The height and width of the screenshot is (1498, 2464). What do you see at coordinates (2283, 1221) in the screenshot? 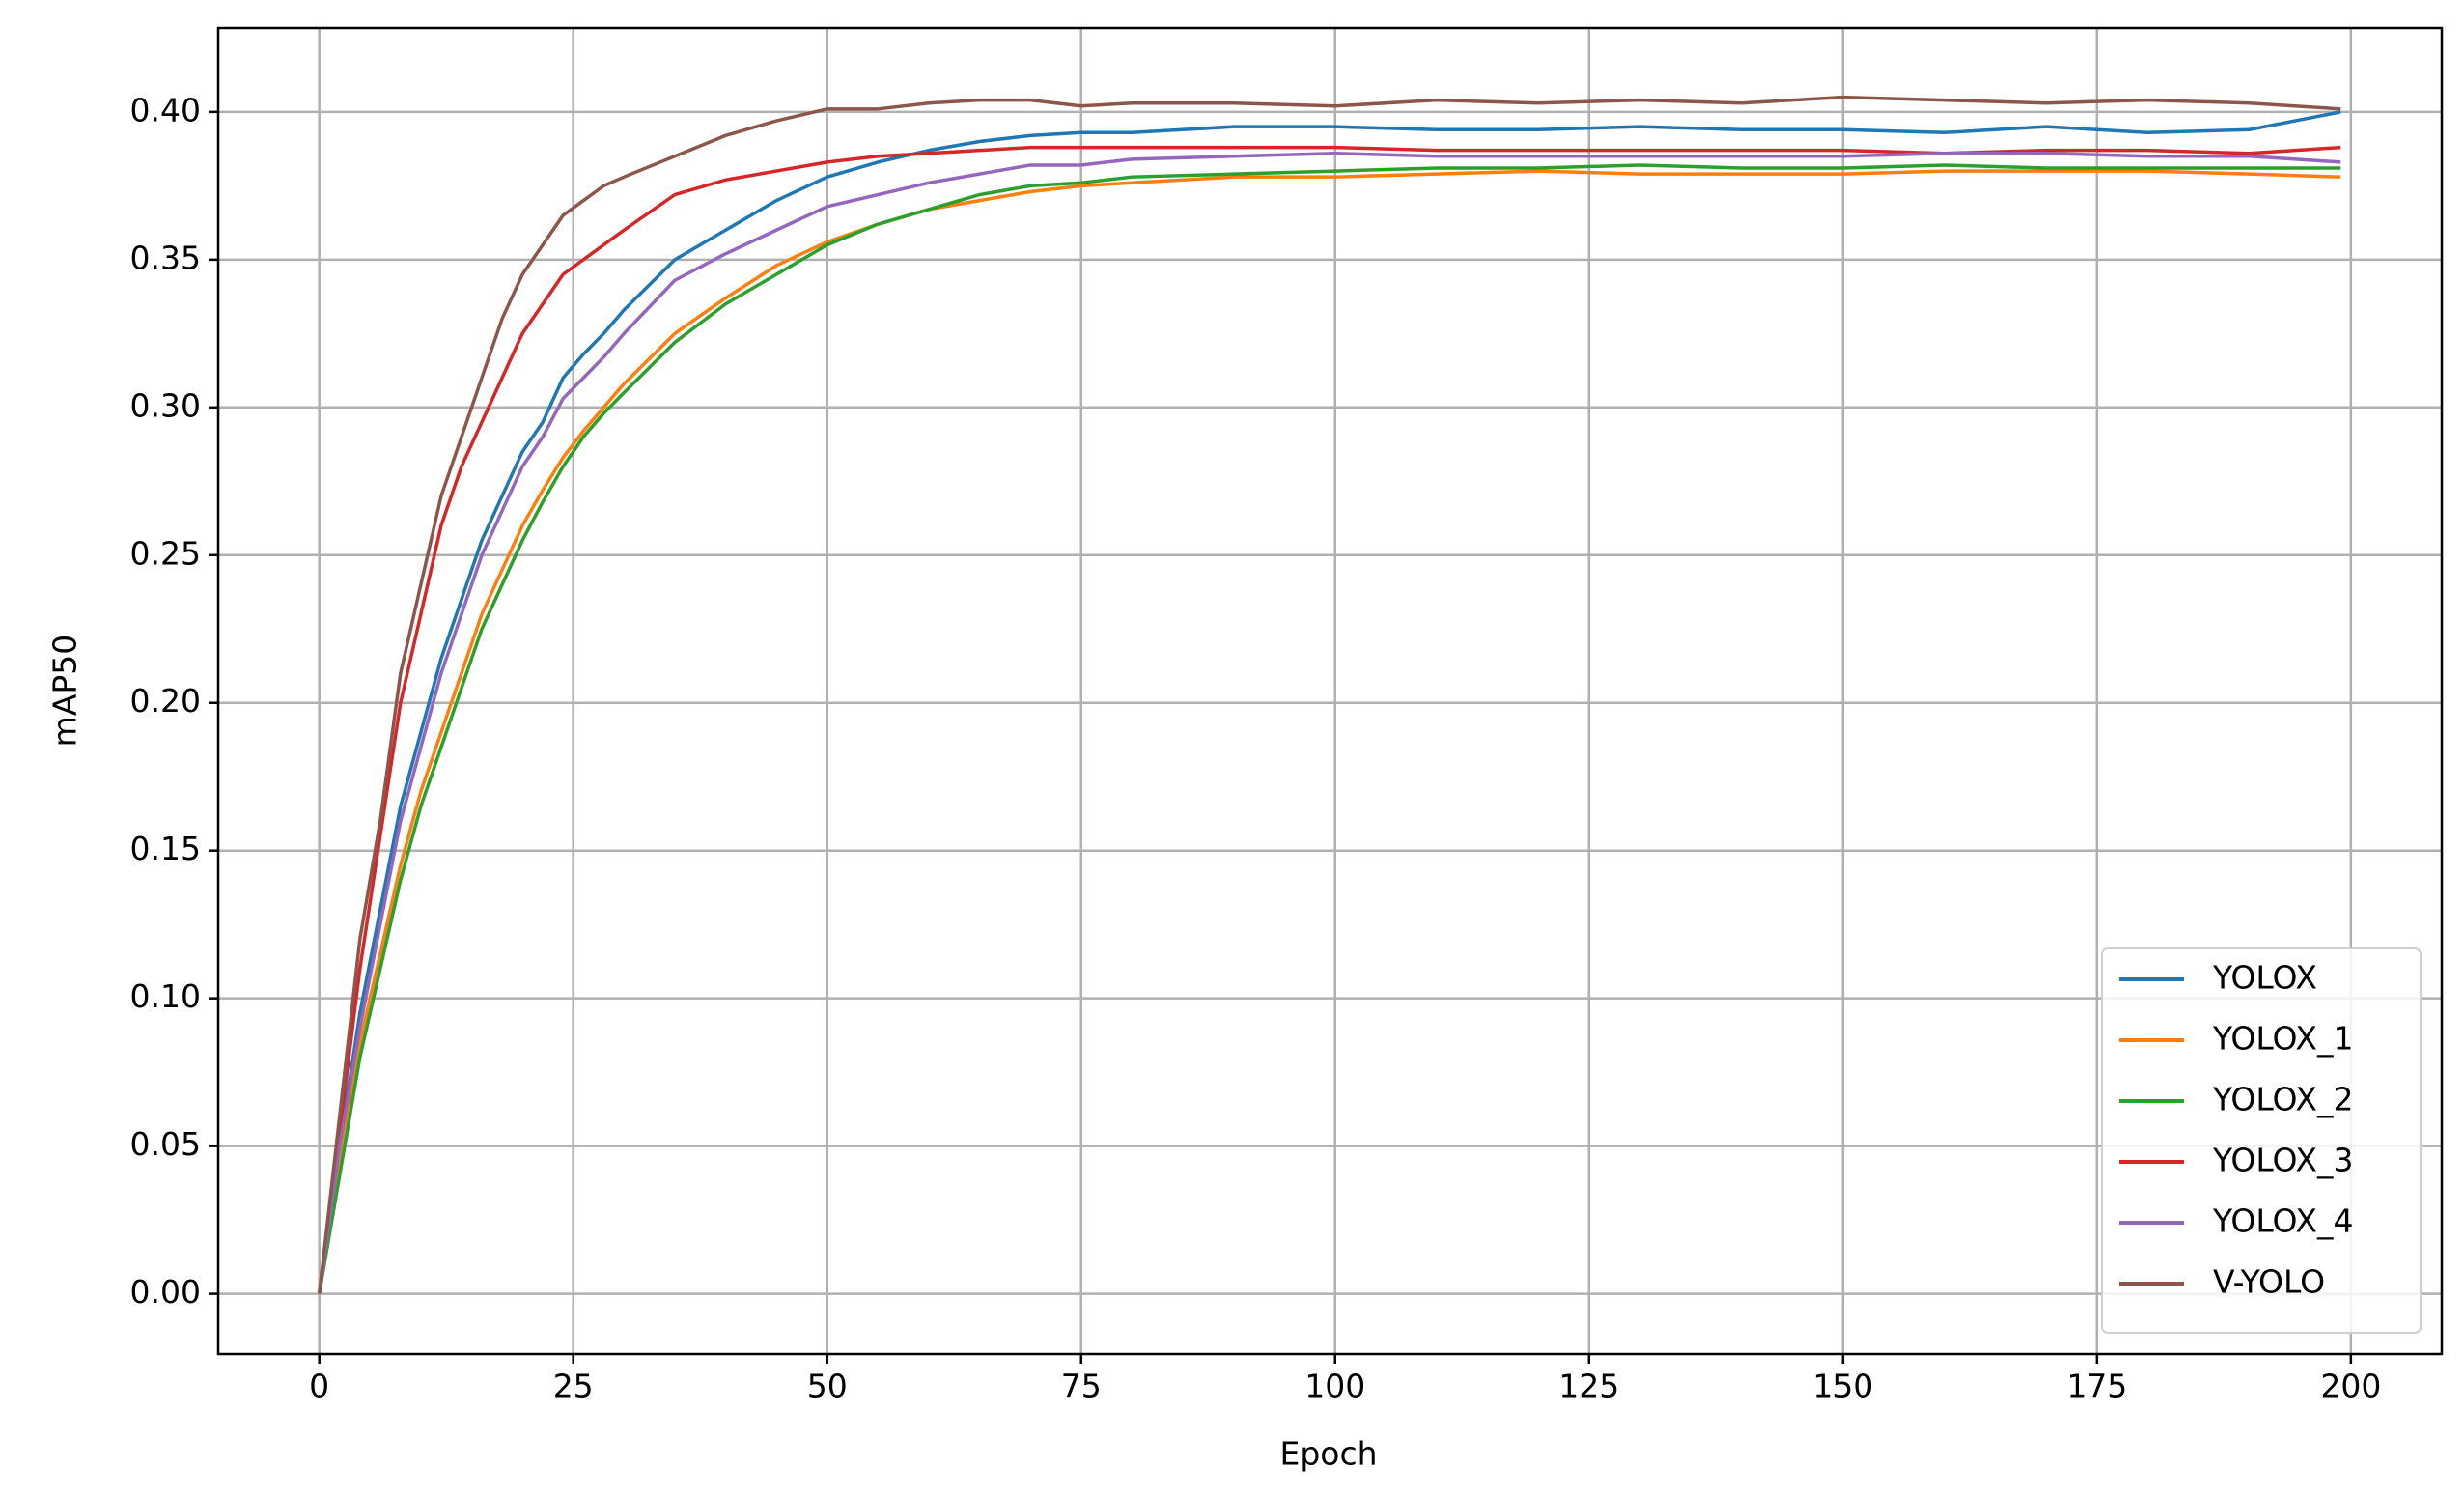
I see `legend-label: YOLOX_4` at bounding box center [2283, 1221].